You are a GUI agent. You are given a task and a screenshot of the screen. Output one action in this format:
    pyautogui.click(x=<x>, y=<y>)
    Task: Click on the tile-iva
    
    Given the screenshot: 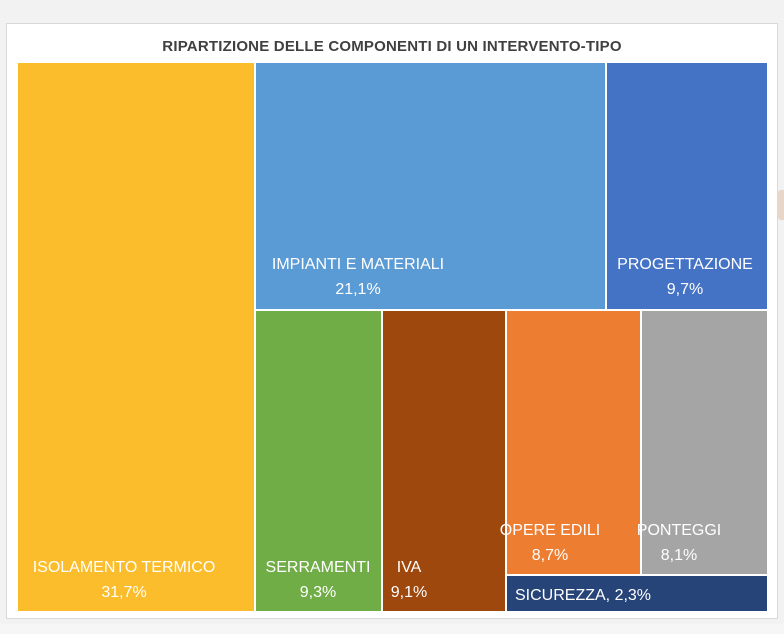 What is the action you would take?
    pyautogui.click(x=444, y=461)
    